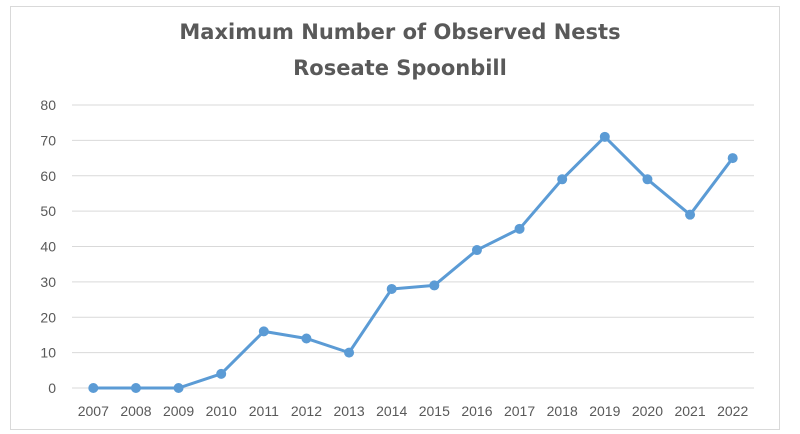  Describe the element at coordinates (48, 105) in the screenshot. I see `y-tick-label: 80` at that location.